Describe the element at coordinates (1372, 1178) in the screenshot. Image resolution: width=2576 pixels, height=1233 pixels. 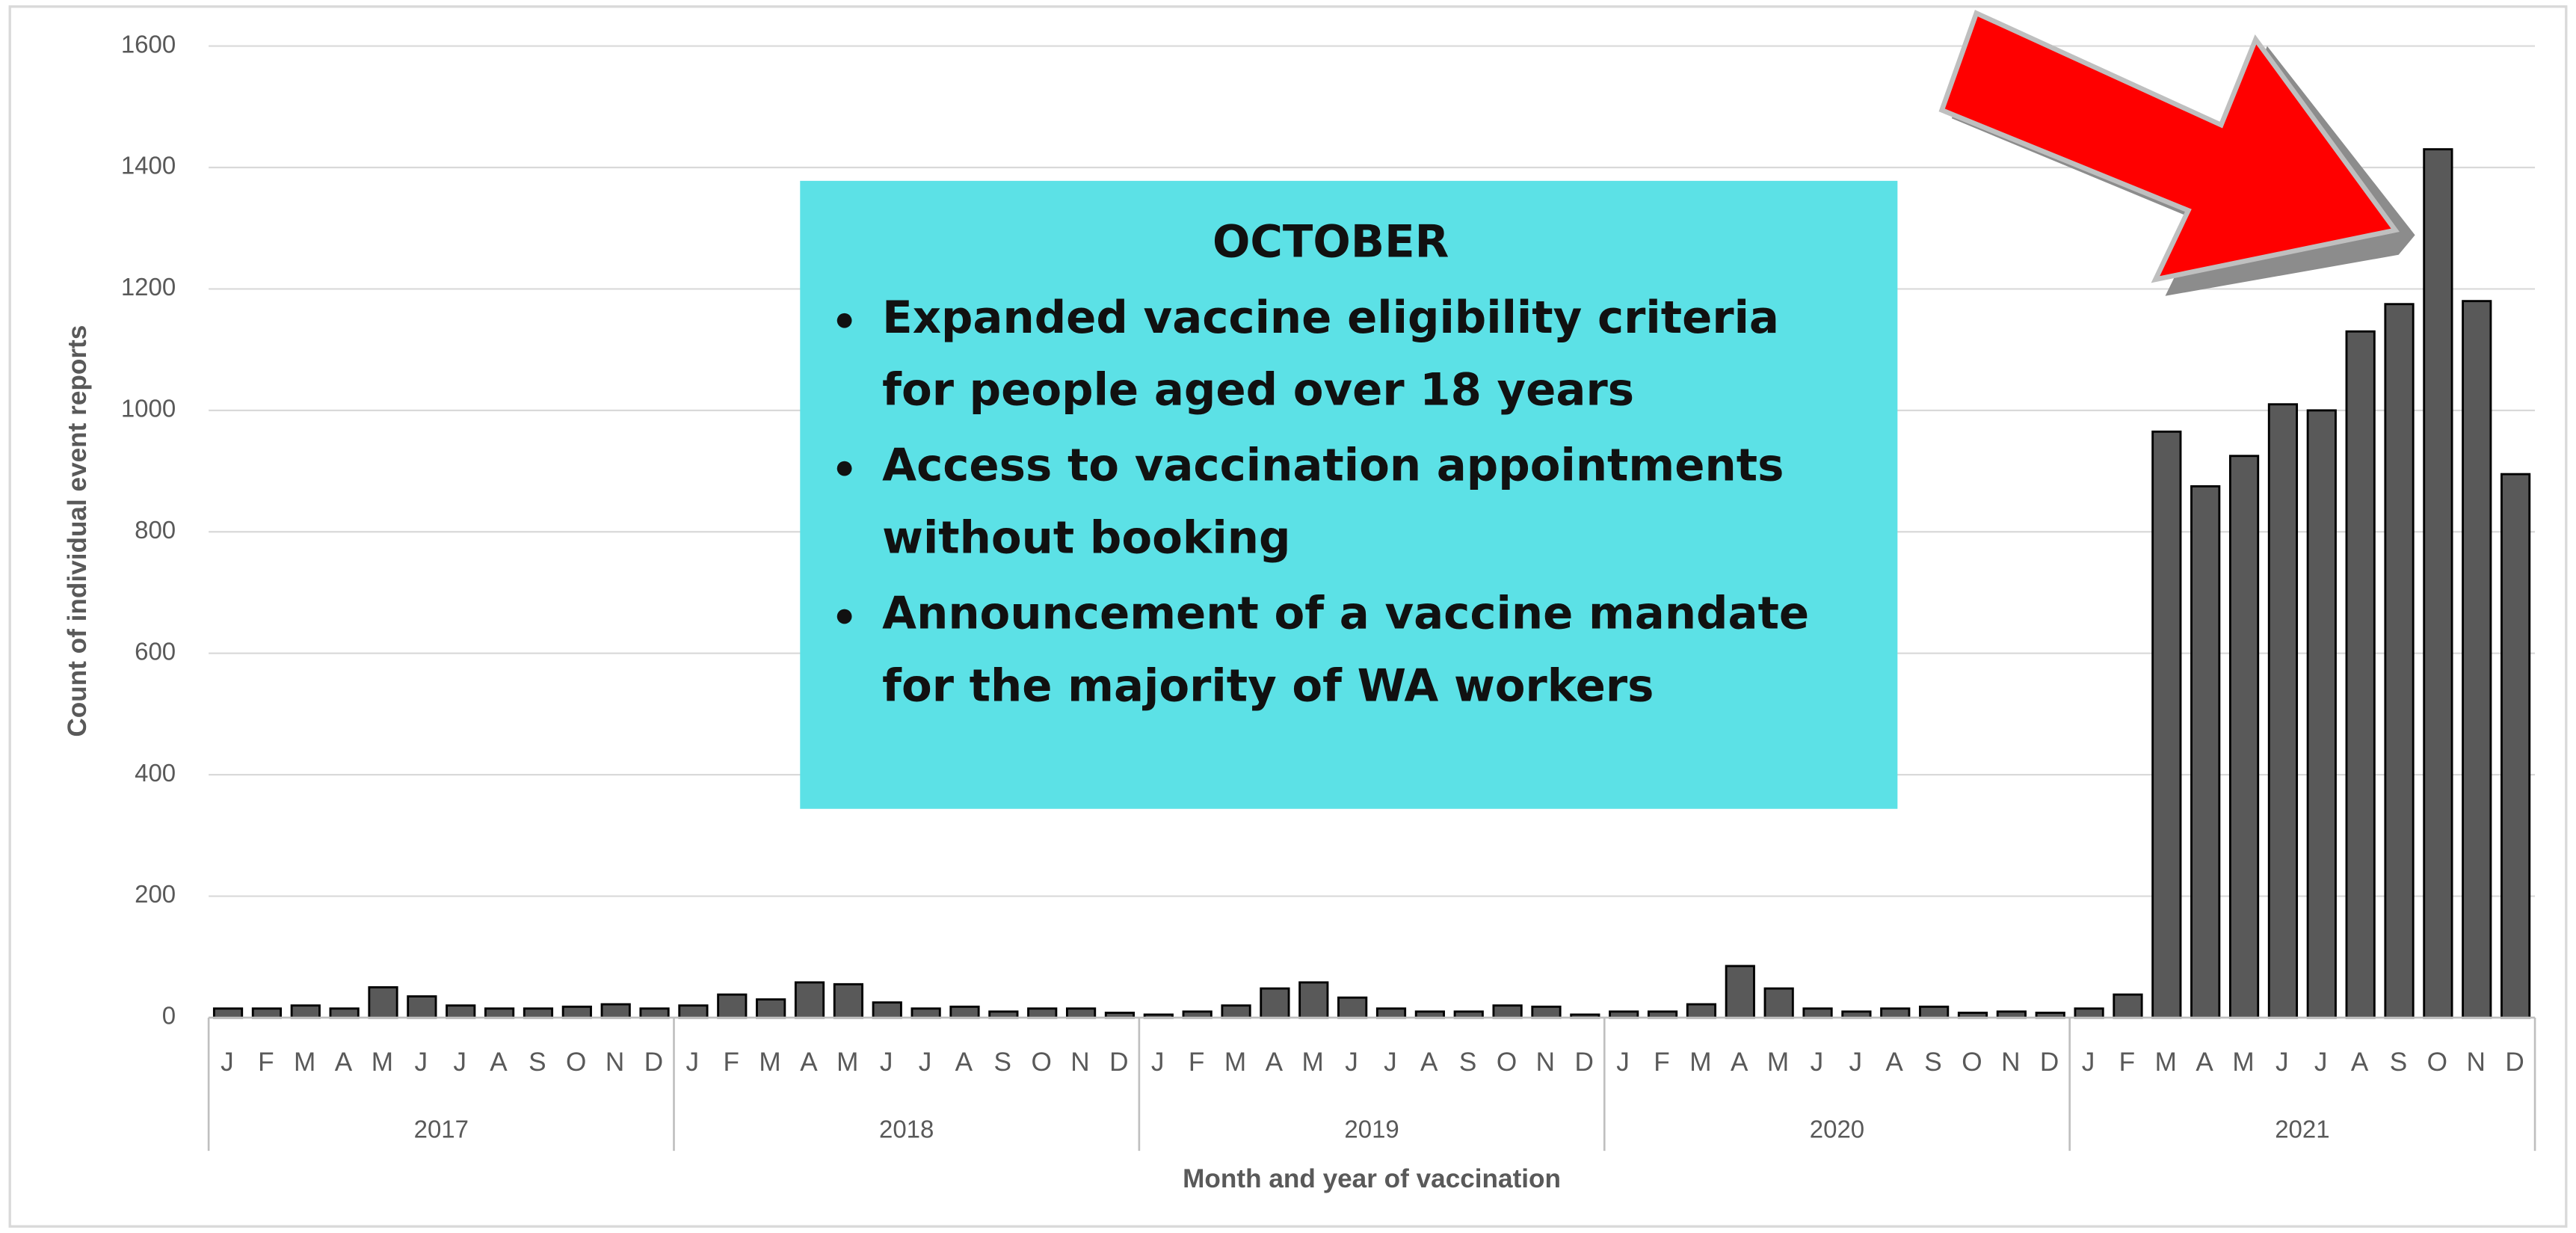
I see `x-axis-title: Month and year of vaccination` at that location.